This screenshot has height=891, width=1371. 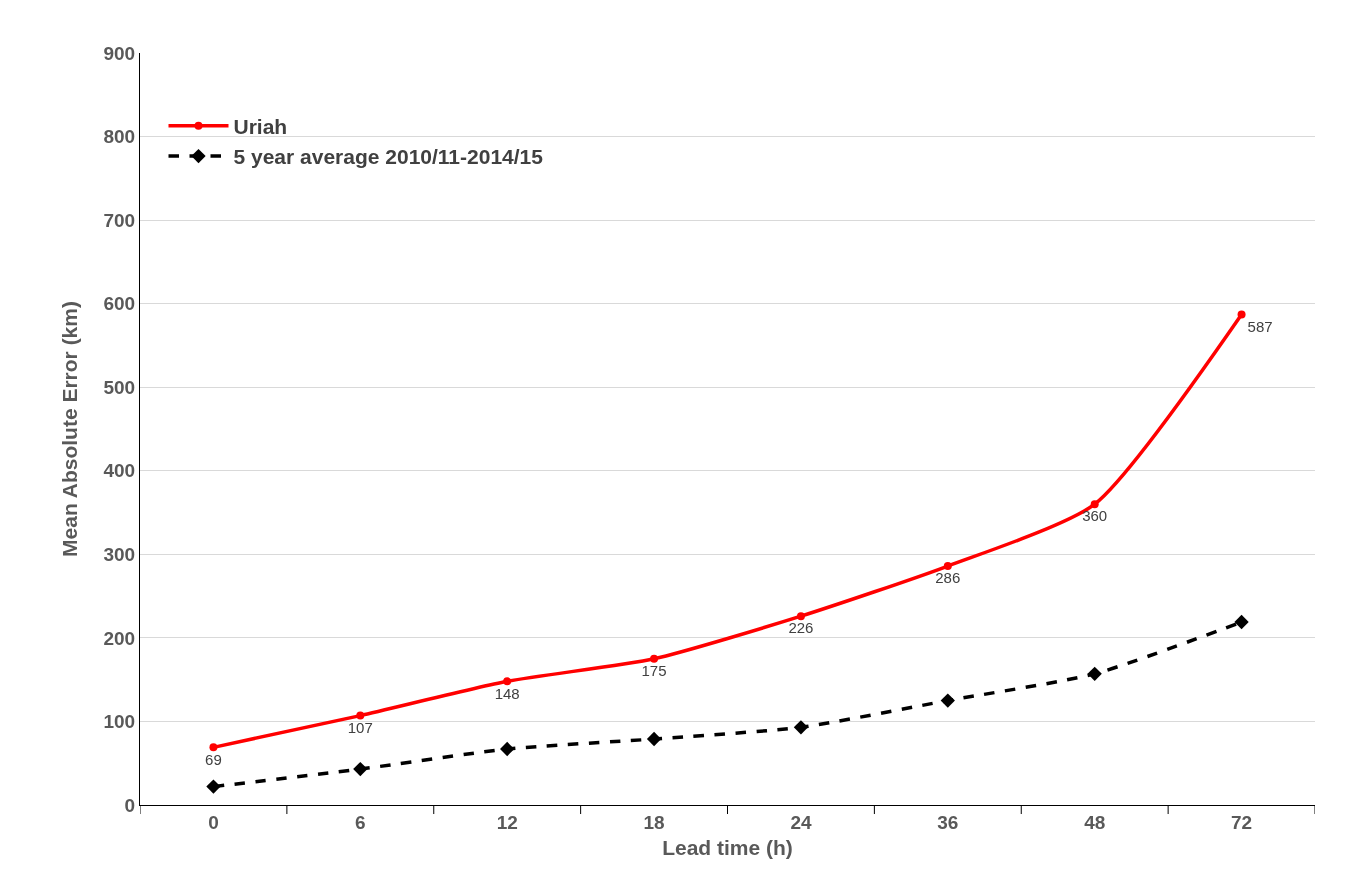 What do you see at coordinates (1095, 822) in the screenshot?
I see `x-tick-label: 48` at bounding box center [1095, 822].